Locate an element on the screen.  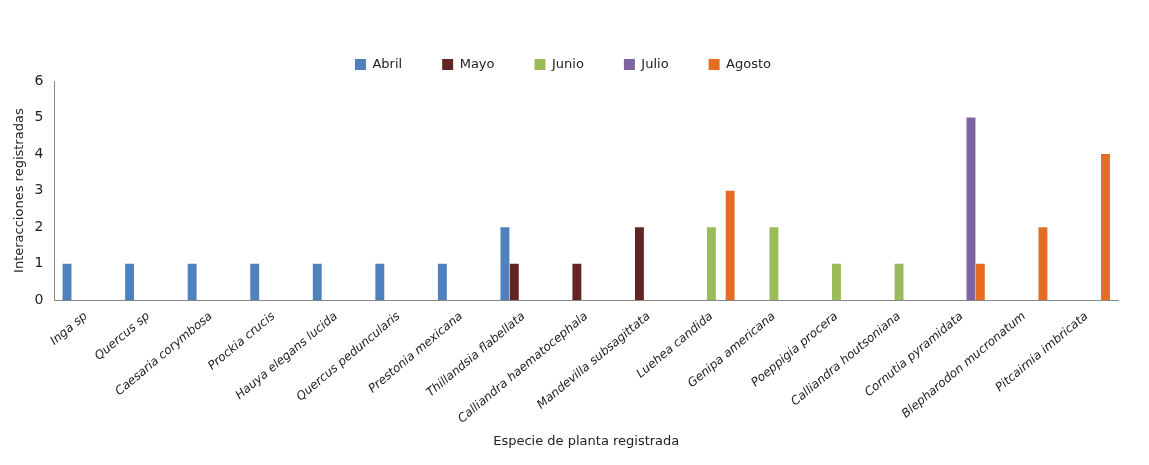
y-axis-title: Interacciones registradas is located at coordinates (19, 190).